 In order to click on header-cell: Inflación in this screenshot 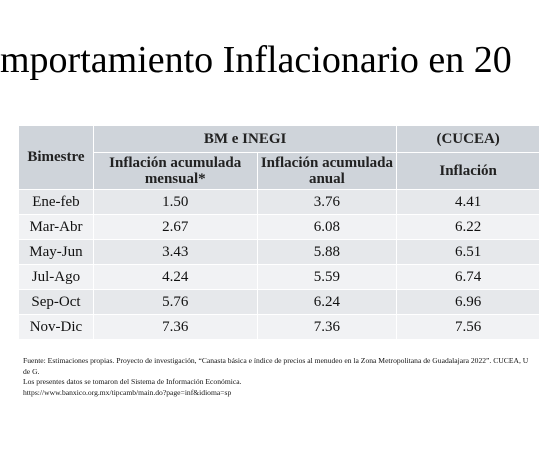, I will do `click(468, 171)`.